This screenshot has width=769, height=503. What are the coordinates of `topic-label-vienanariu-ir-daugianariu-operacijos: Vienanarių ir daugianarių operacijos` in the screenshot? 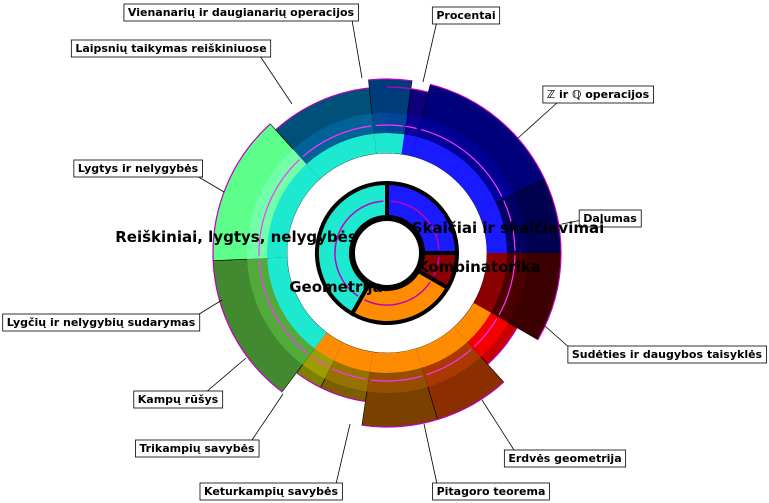 It's located at (241, 12).